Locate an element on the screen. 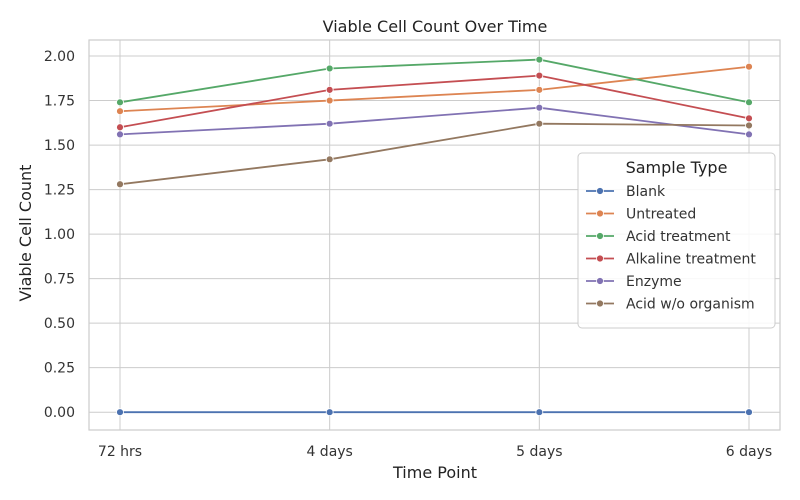  legend-item: Acid treatment is located at coordinates (658, 237).